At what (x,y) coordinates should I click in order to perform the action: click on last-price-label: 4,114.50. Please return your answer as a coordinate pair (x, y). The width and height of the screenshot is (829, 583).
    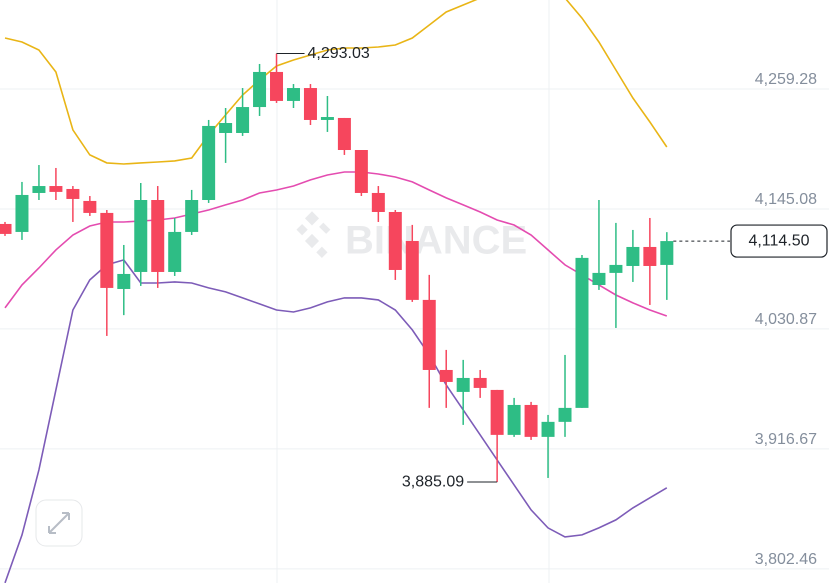
    Looking at the image, I should click on (778, 240).